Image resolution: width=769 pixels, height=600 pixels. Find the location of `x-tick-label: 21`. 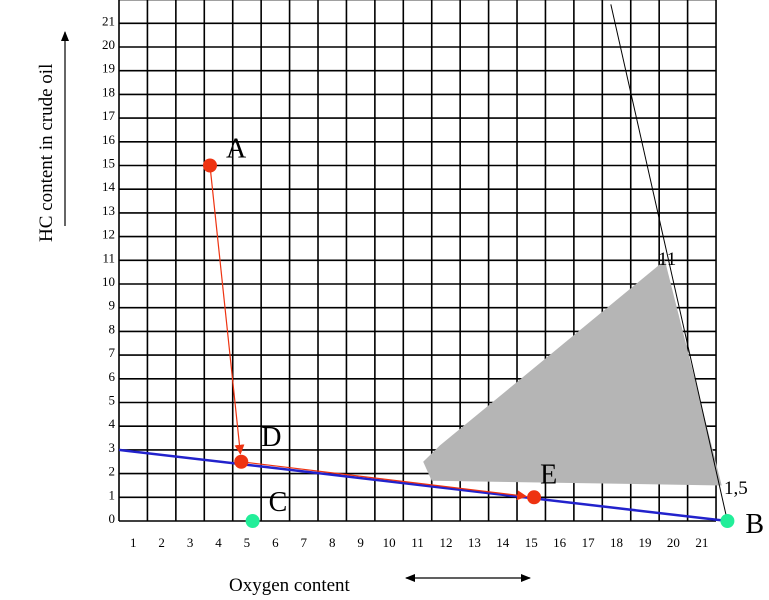

x-tick-label: 21 is located at coordinates (701, 542).